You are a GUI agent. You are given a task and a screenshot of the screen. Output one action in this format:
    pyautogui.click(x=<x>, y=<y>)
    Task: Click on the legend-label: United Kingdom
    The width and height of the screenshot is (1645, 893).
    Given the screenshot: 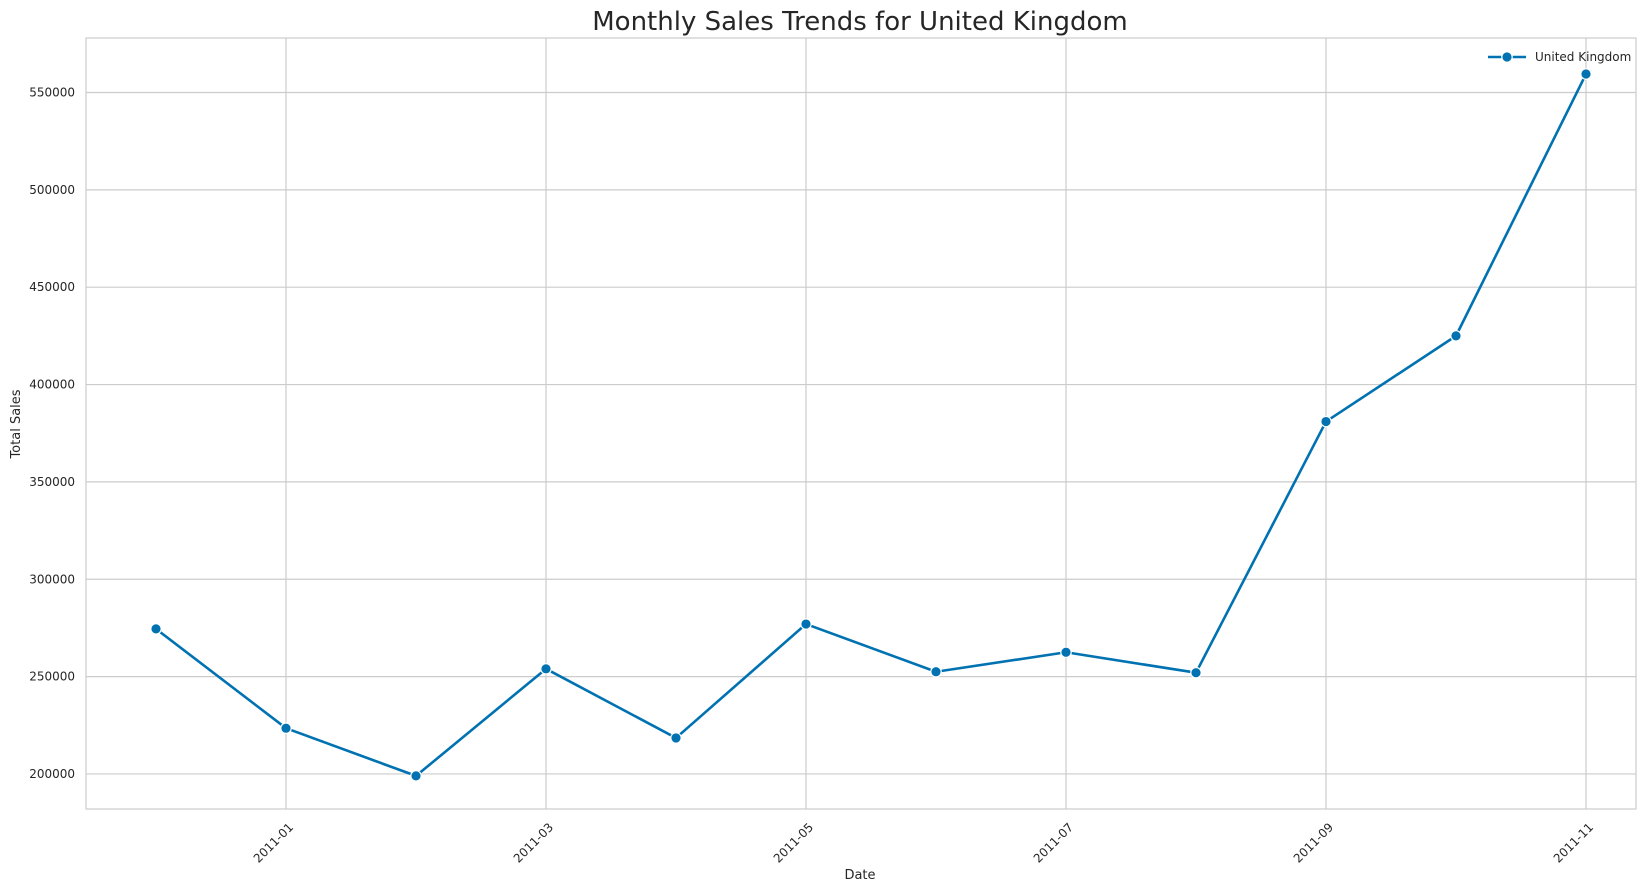 What is the action you would take?
    pyautogui.click(x=1583, y=57)
    